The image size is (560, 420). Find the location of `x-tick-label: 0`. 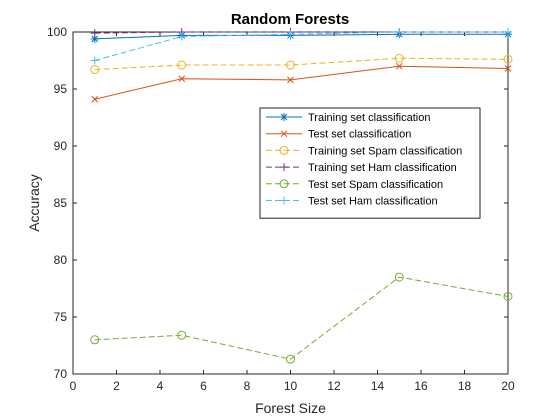

x-tick-label: 0 is located at coordinates (73, 386).